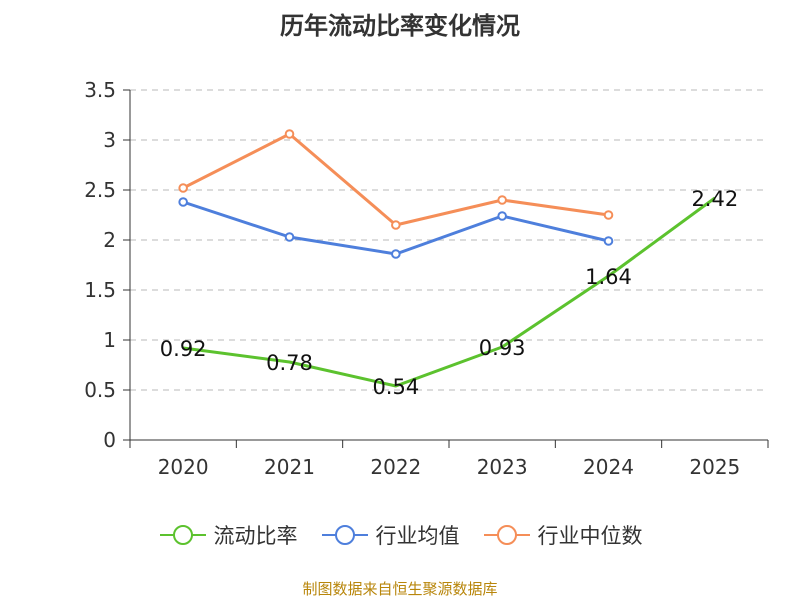 This screenshot has width=800, height=600. Describe the element at coordinates (344, 535) in the screenshot. I see `legend-marker-industry-mean-icon` at that location.